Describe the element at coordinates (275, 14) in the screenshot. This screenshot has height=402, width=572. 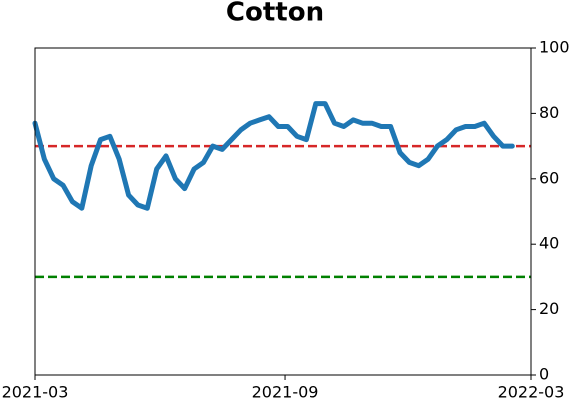
I see `chart-title: Cotton` at that location.